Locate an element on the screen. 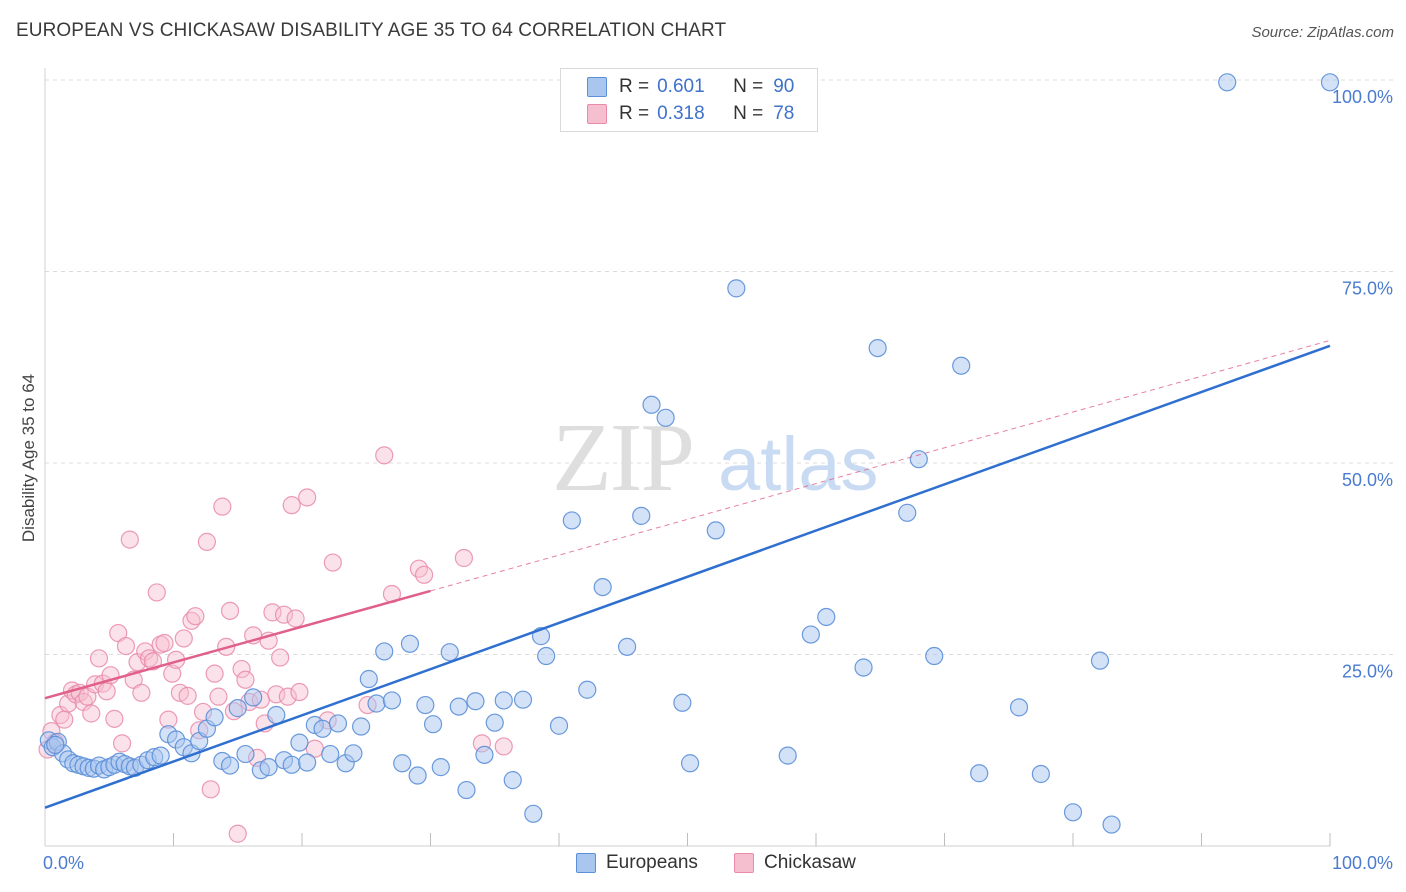 This screenshot has height=892, width=1406. legend-row-europeans: R = 0.601 N = 90 is located at coordinates (690, 87).